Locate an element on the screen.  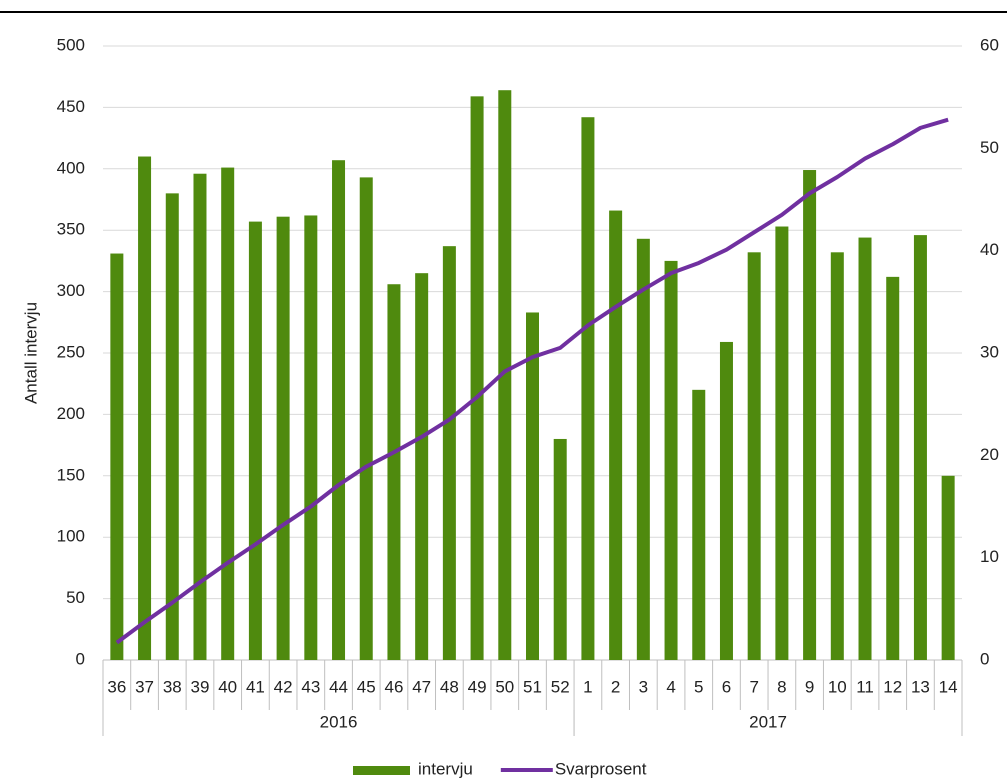
legend-swatch is located at coordinates (381, 770).